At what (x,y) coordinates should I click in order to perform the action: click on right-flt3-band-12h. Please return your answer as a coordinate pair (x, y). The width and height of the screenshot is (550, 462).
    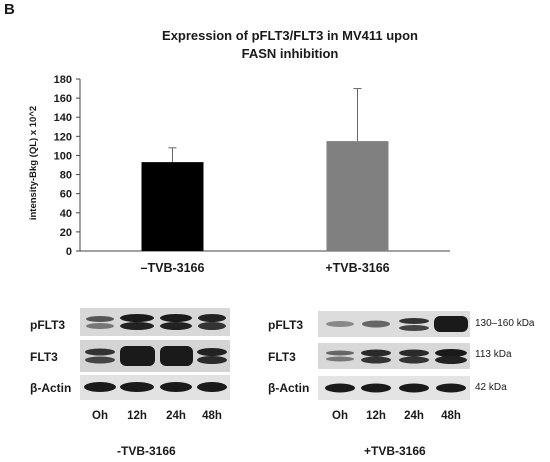
    Looking at the image, I should click on (376, 353).